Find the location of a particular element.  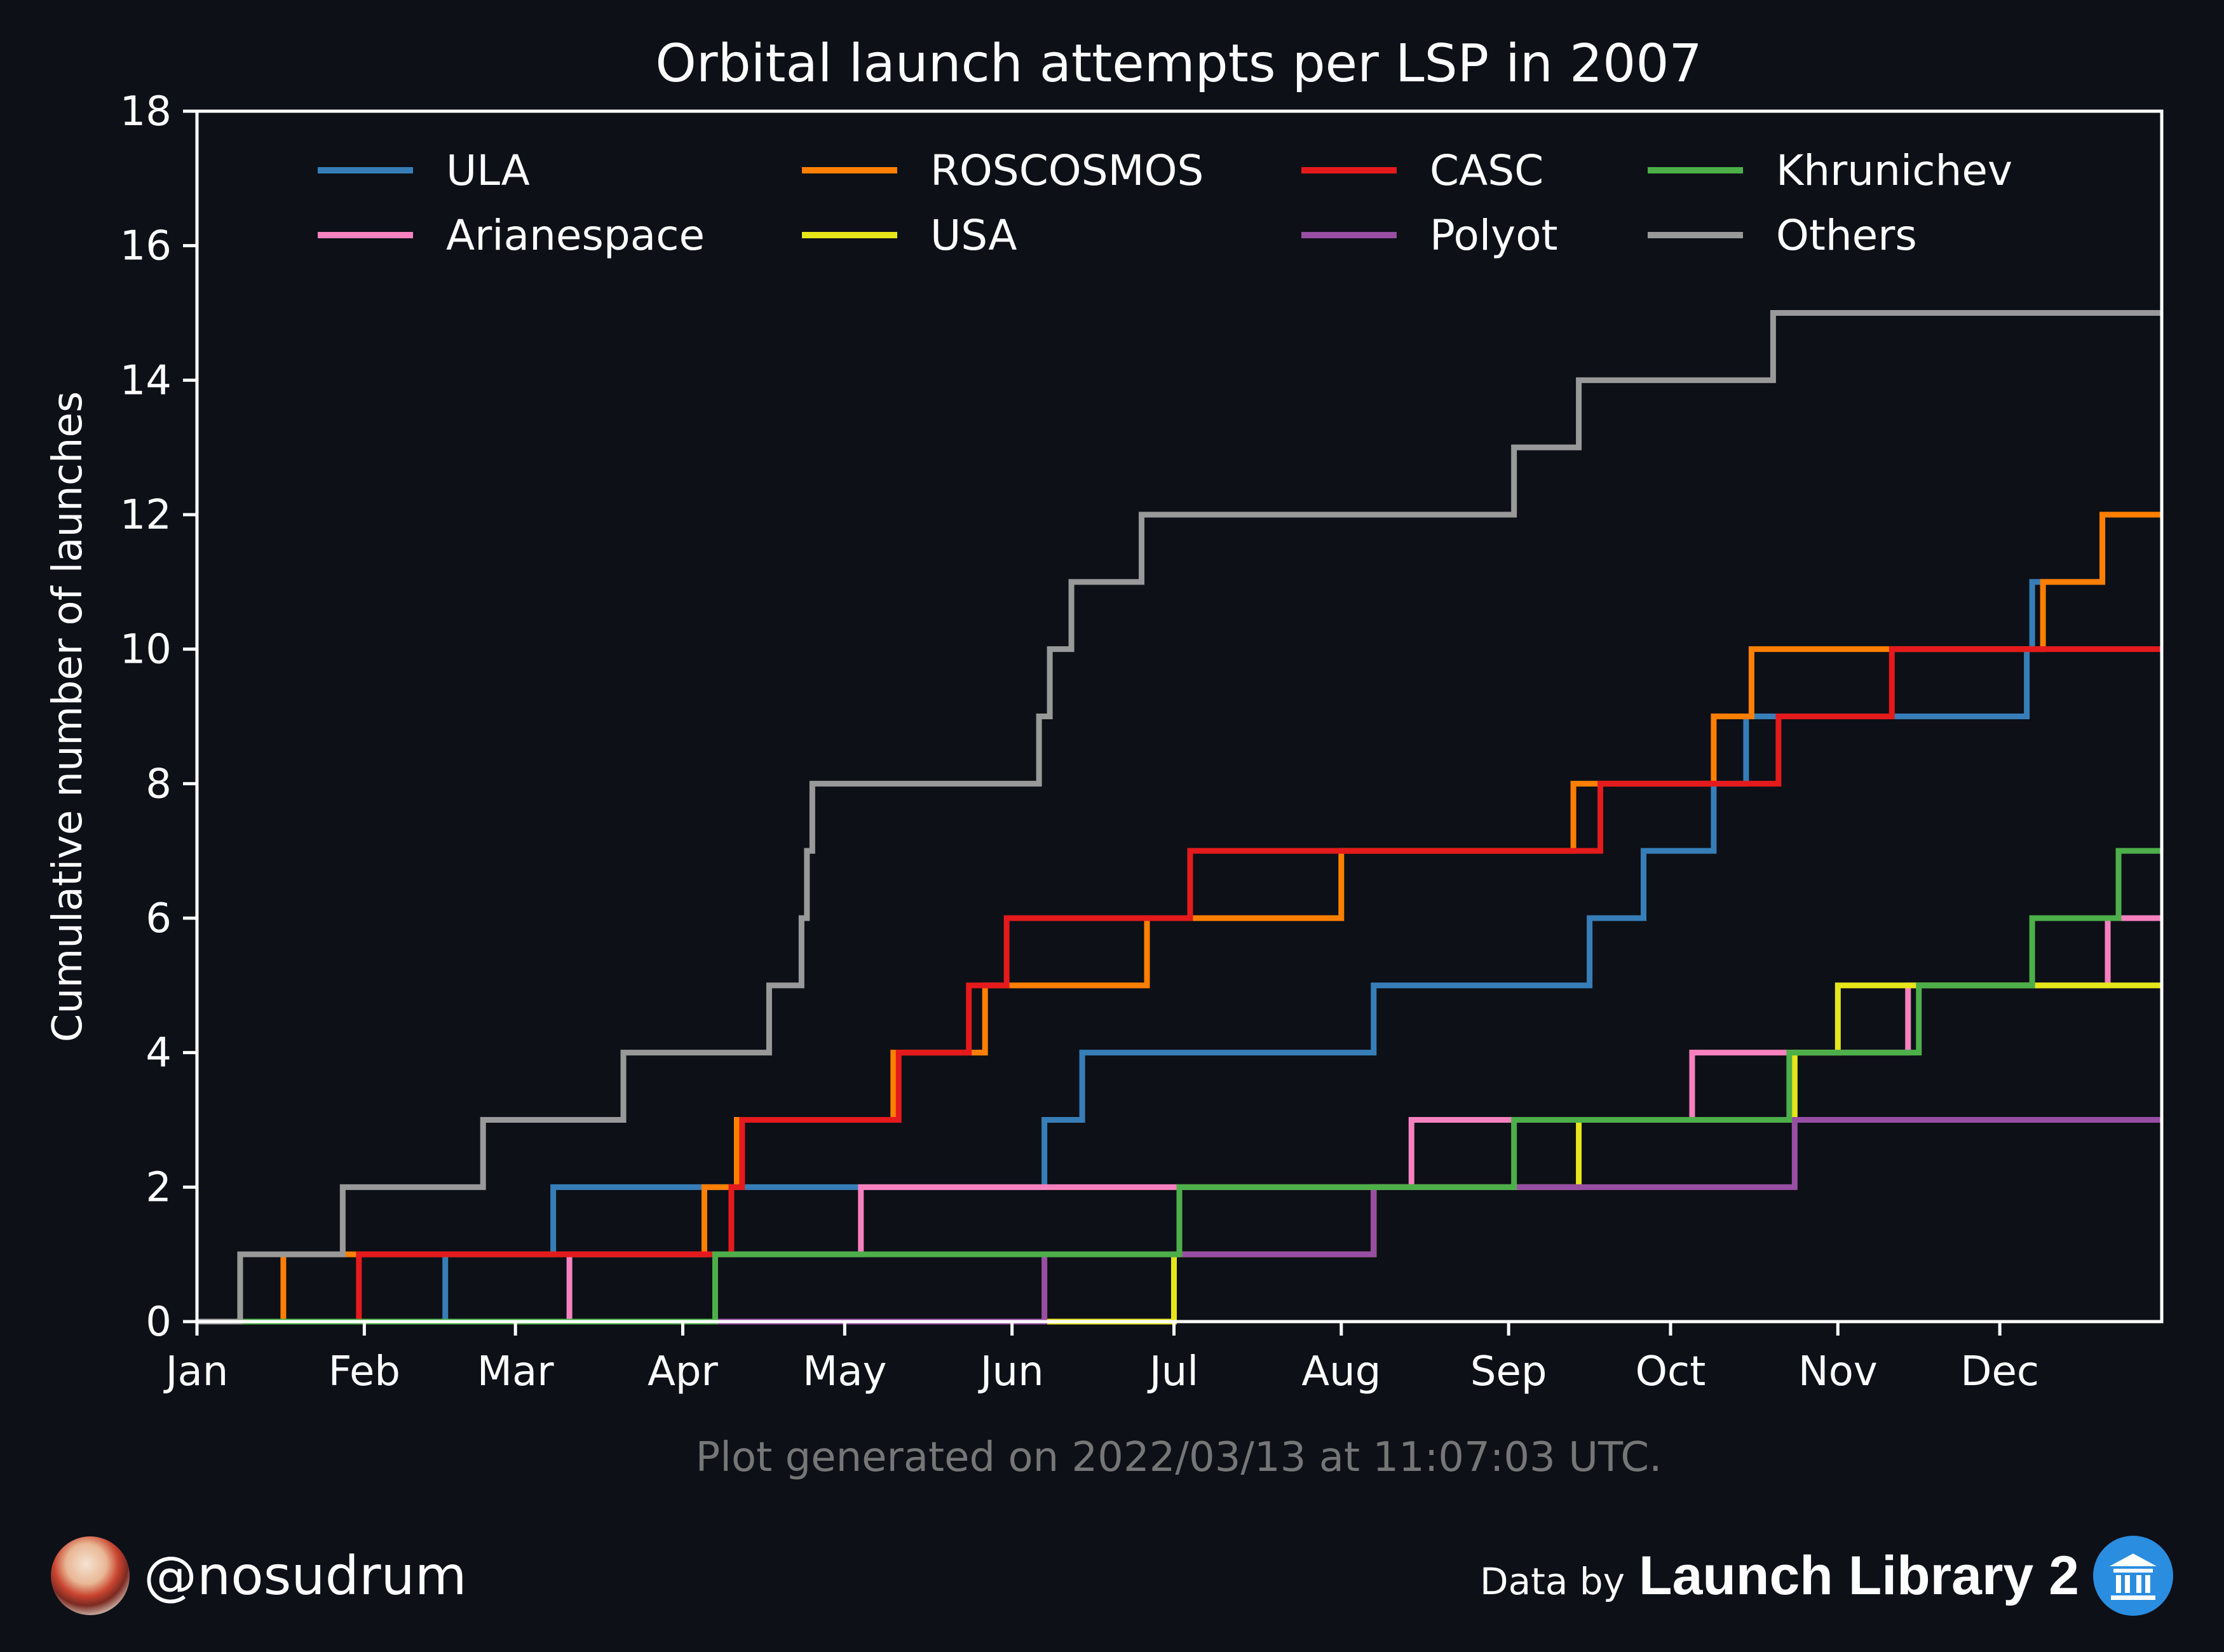

legend-item-casc: CASC is located at coordinates (1422, 170).